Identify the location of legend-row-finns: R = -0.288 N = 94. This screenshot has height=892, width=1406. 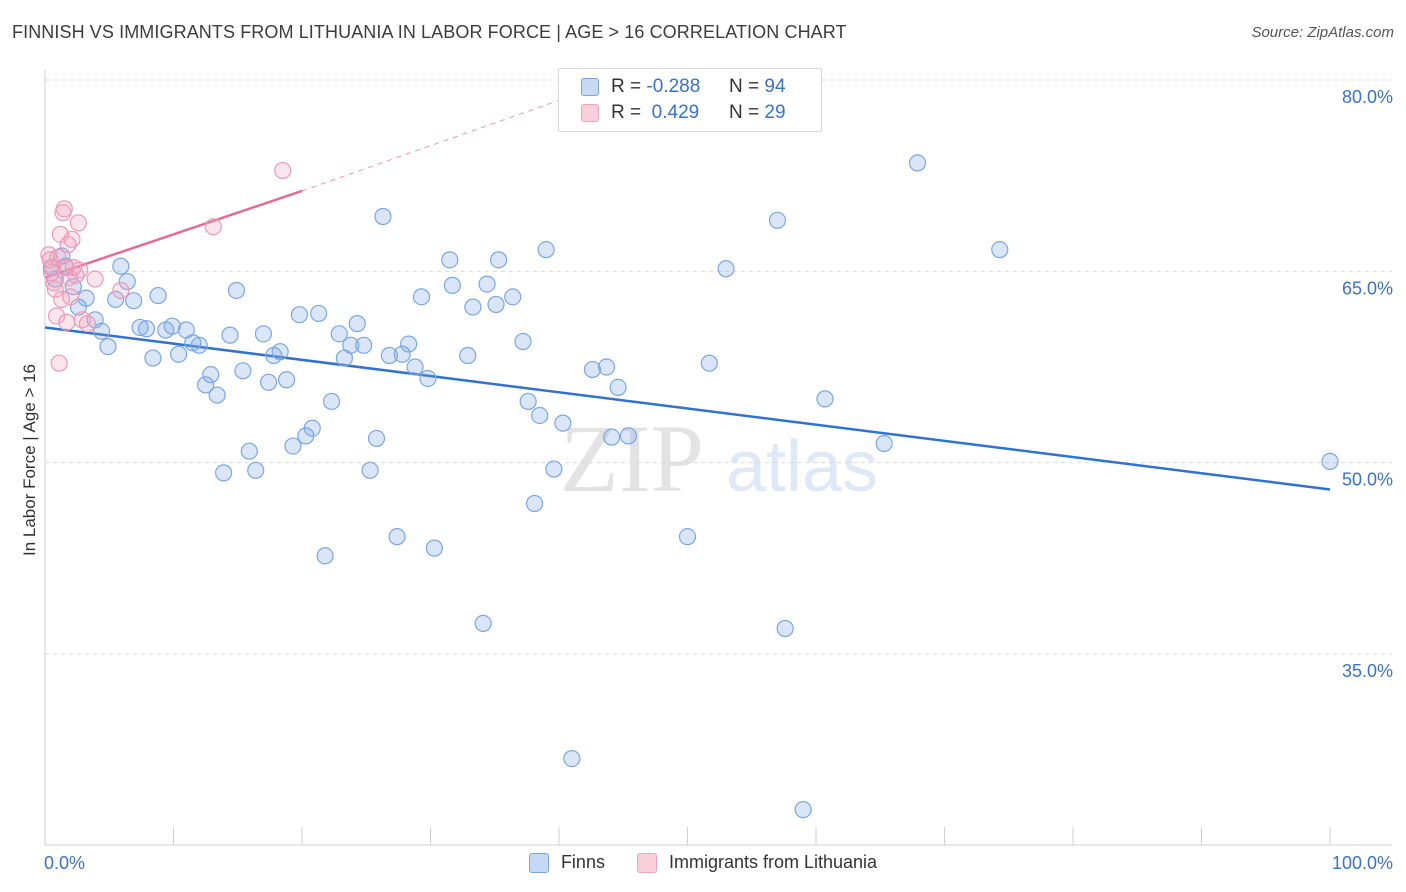
(683, 87).